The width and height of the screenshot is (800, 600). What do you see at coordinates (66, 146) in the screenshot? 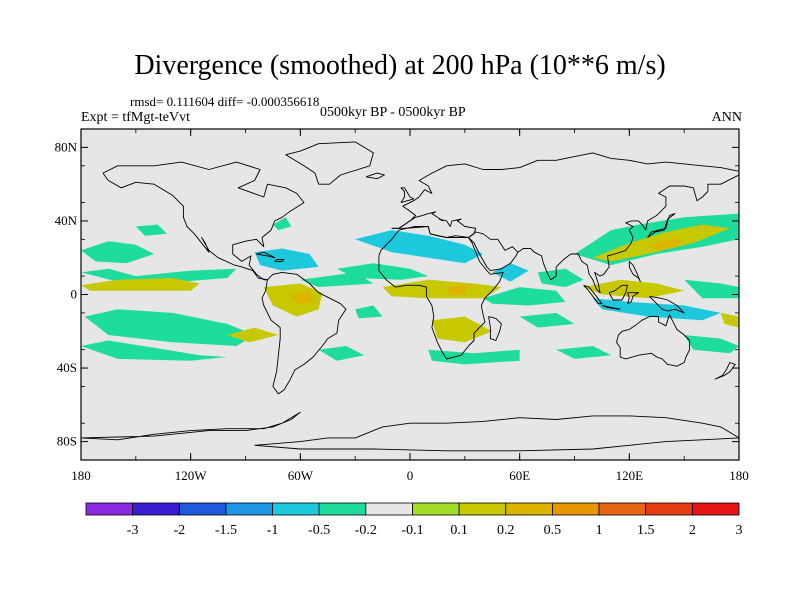
I see `lat-tick-label: 80N` at bounding box center [66, 146].